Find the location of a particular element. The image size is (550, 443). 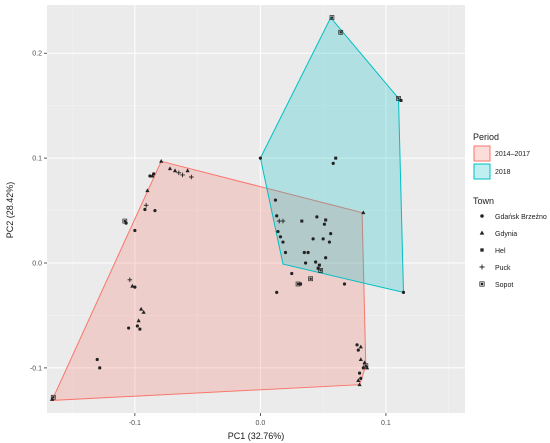

legend-label-gdynia: Gdynia is located at coordinates (506, 234).